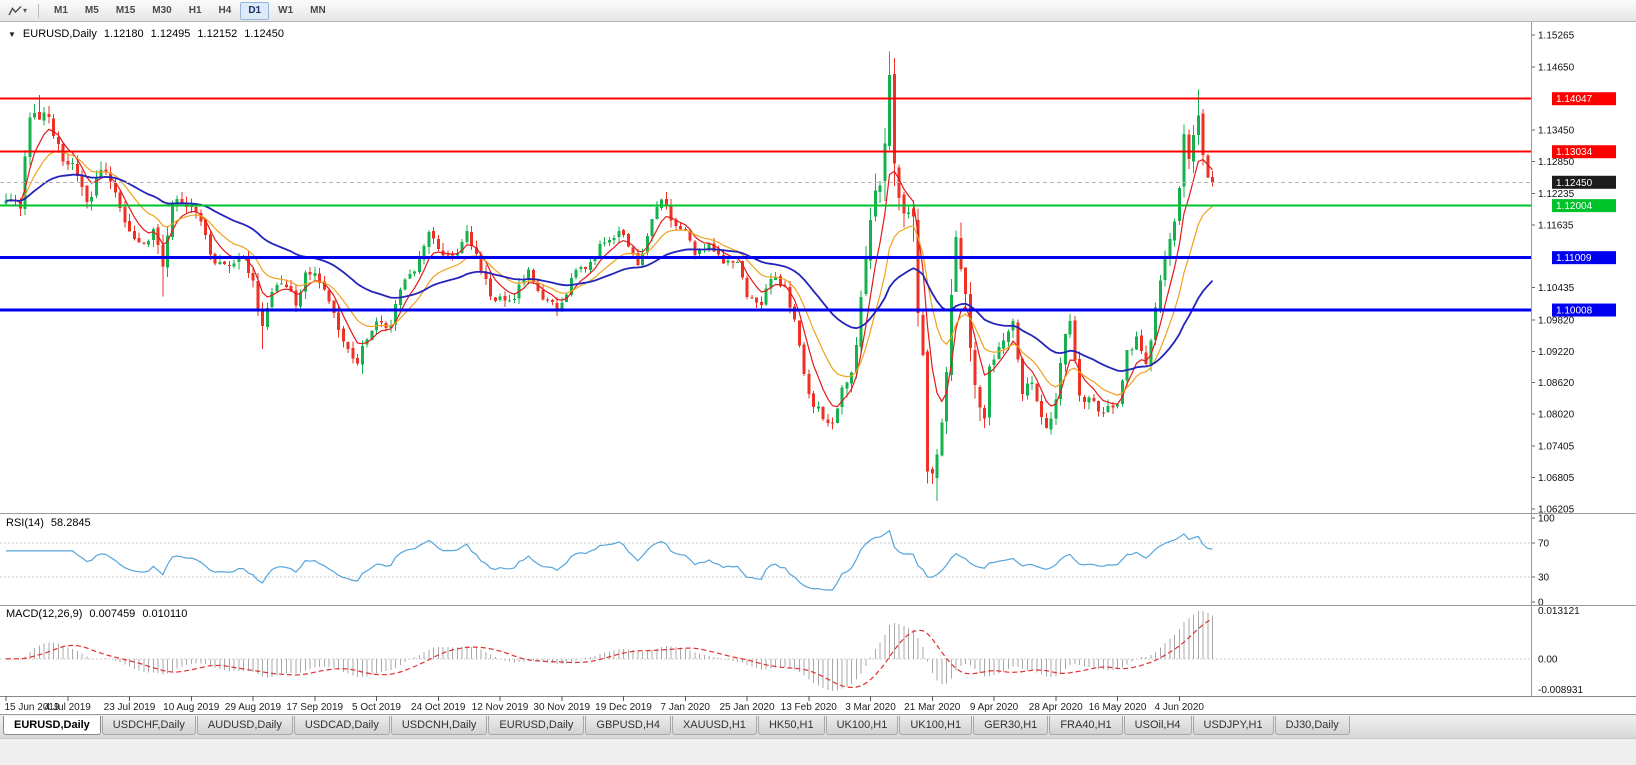  What do you see at coordinates (225, 10) in the screenshot?
I see `timeframe-h4: H4` at bounding box center [225, 10].